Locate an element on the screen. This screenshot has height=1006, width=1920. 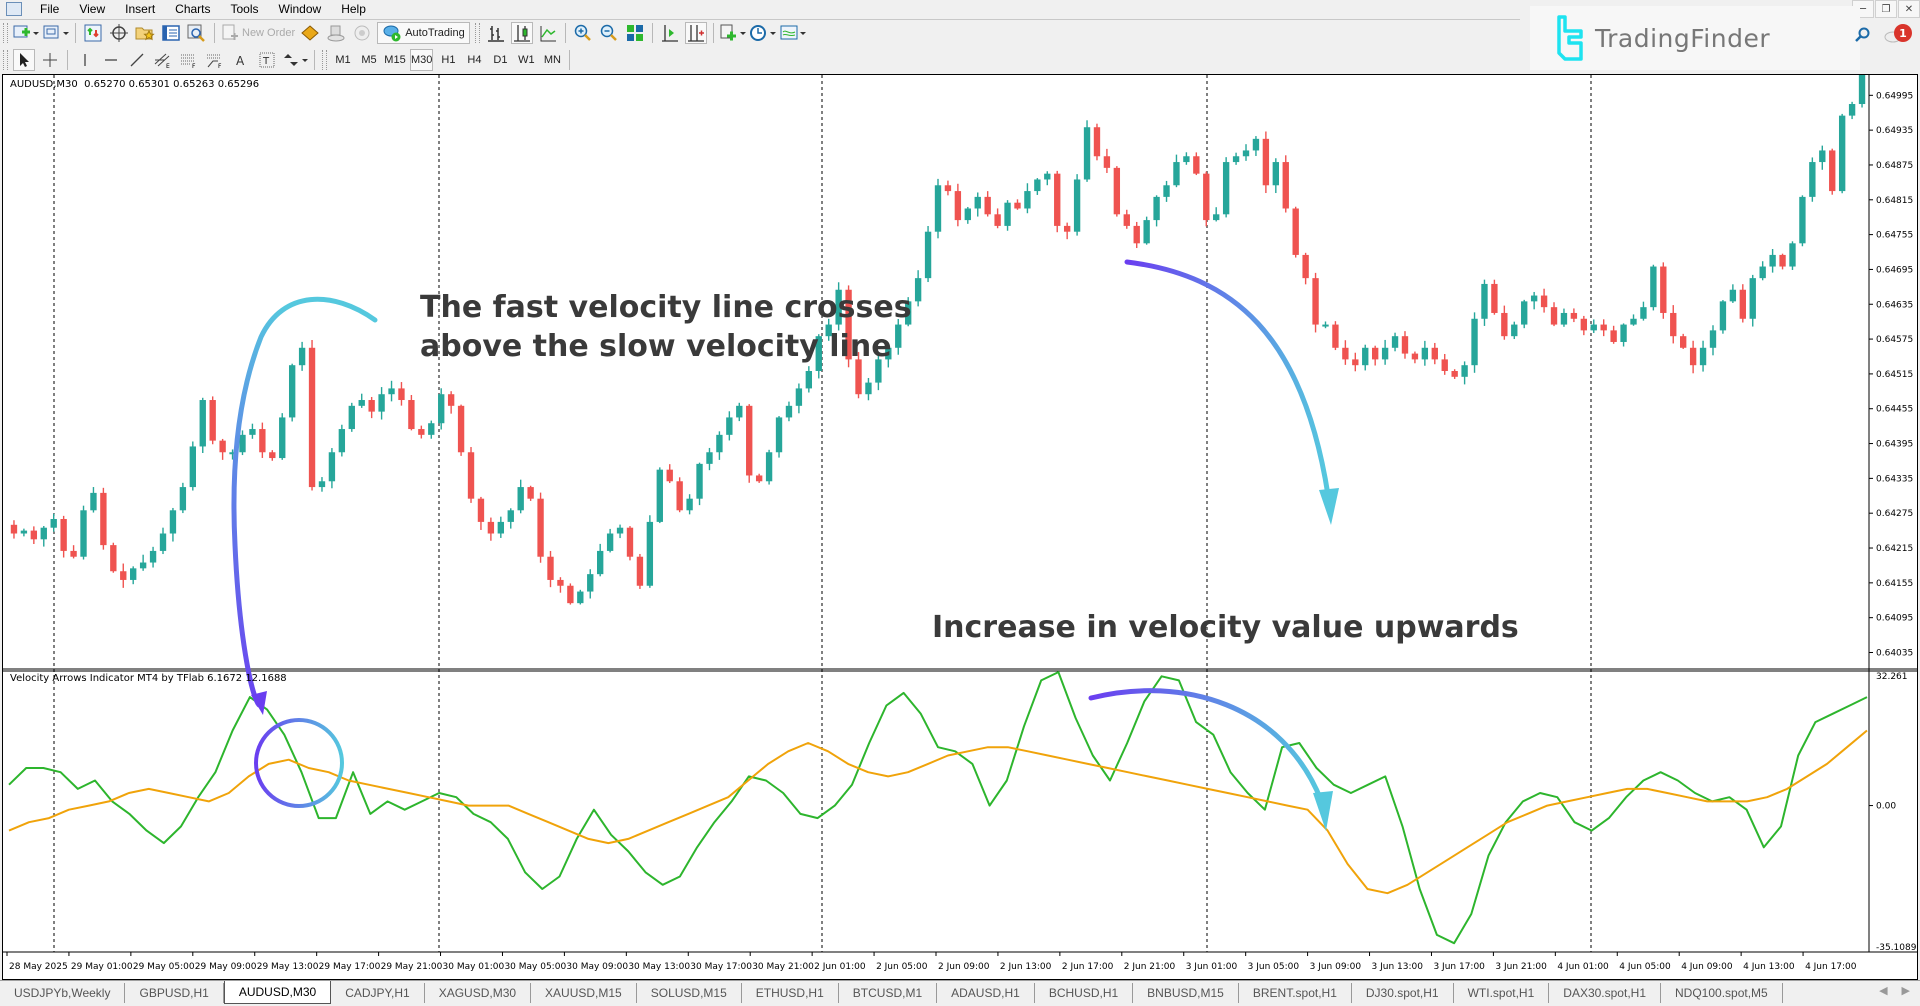
timeframe-m15: M15 is located at coordinates (395, 60).